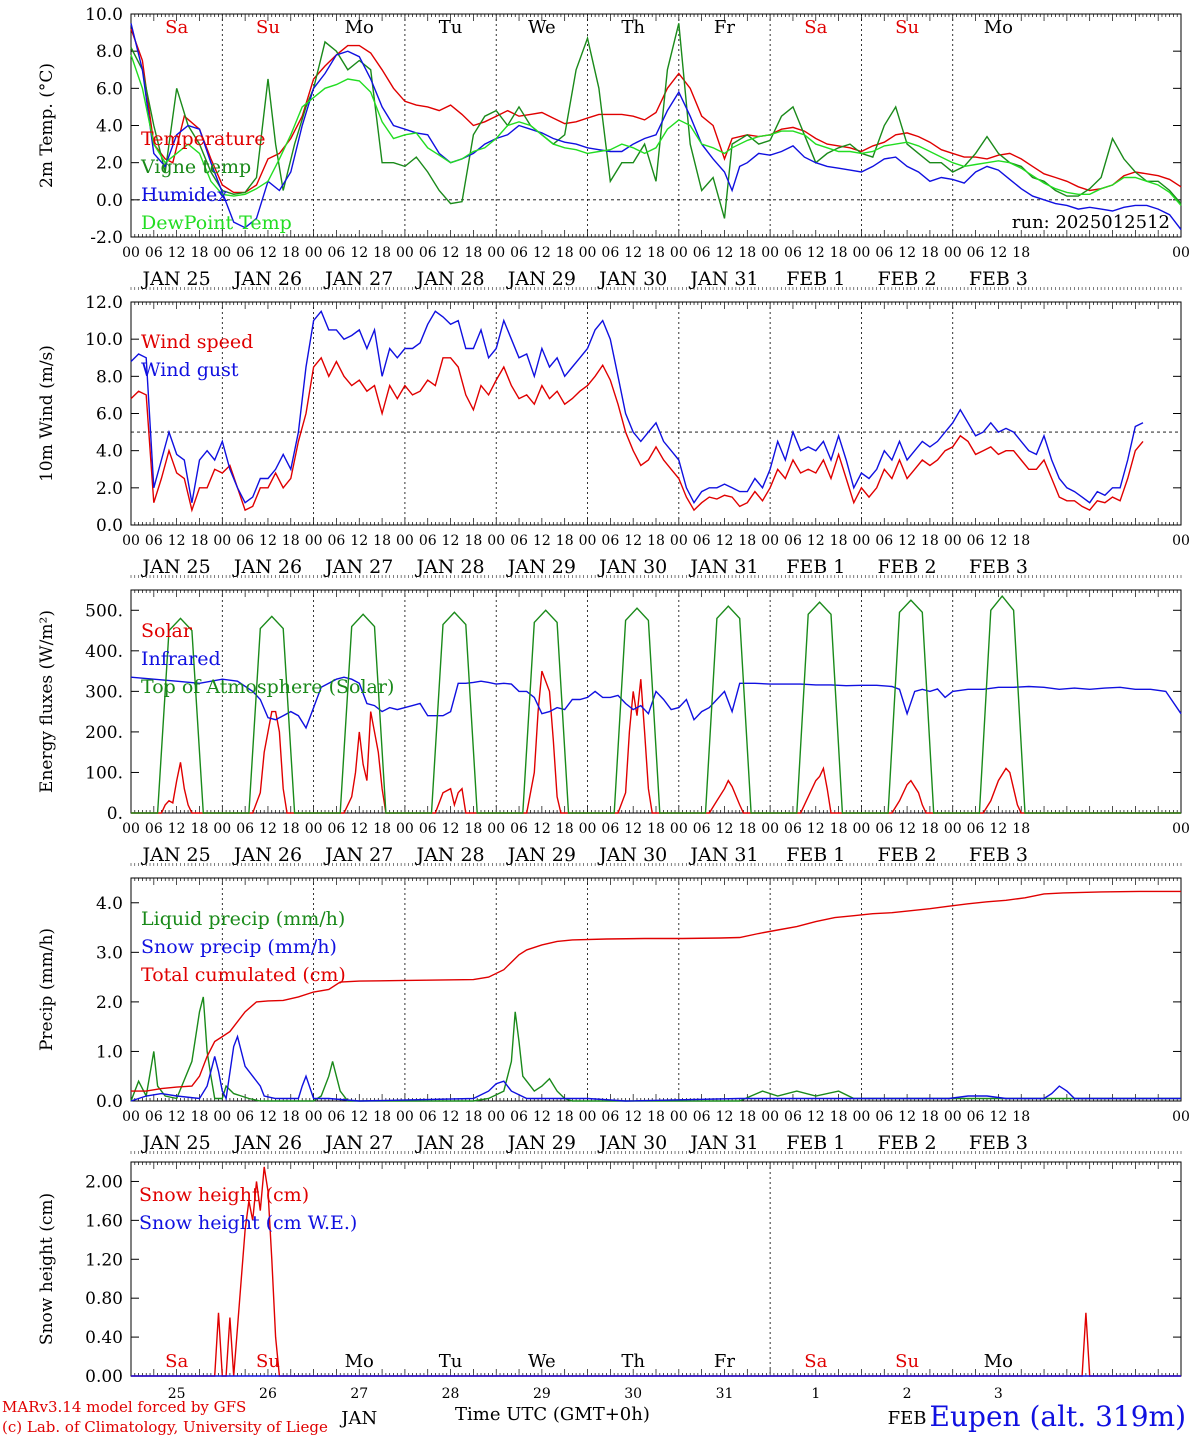 This screenshot has height=1440, width=1194. I want to click on y-tick-label: 300., so click(104, 692).